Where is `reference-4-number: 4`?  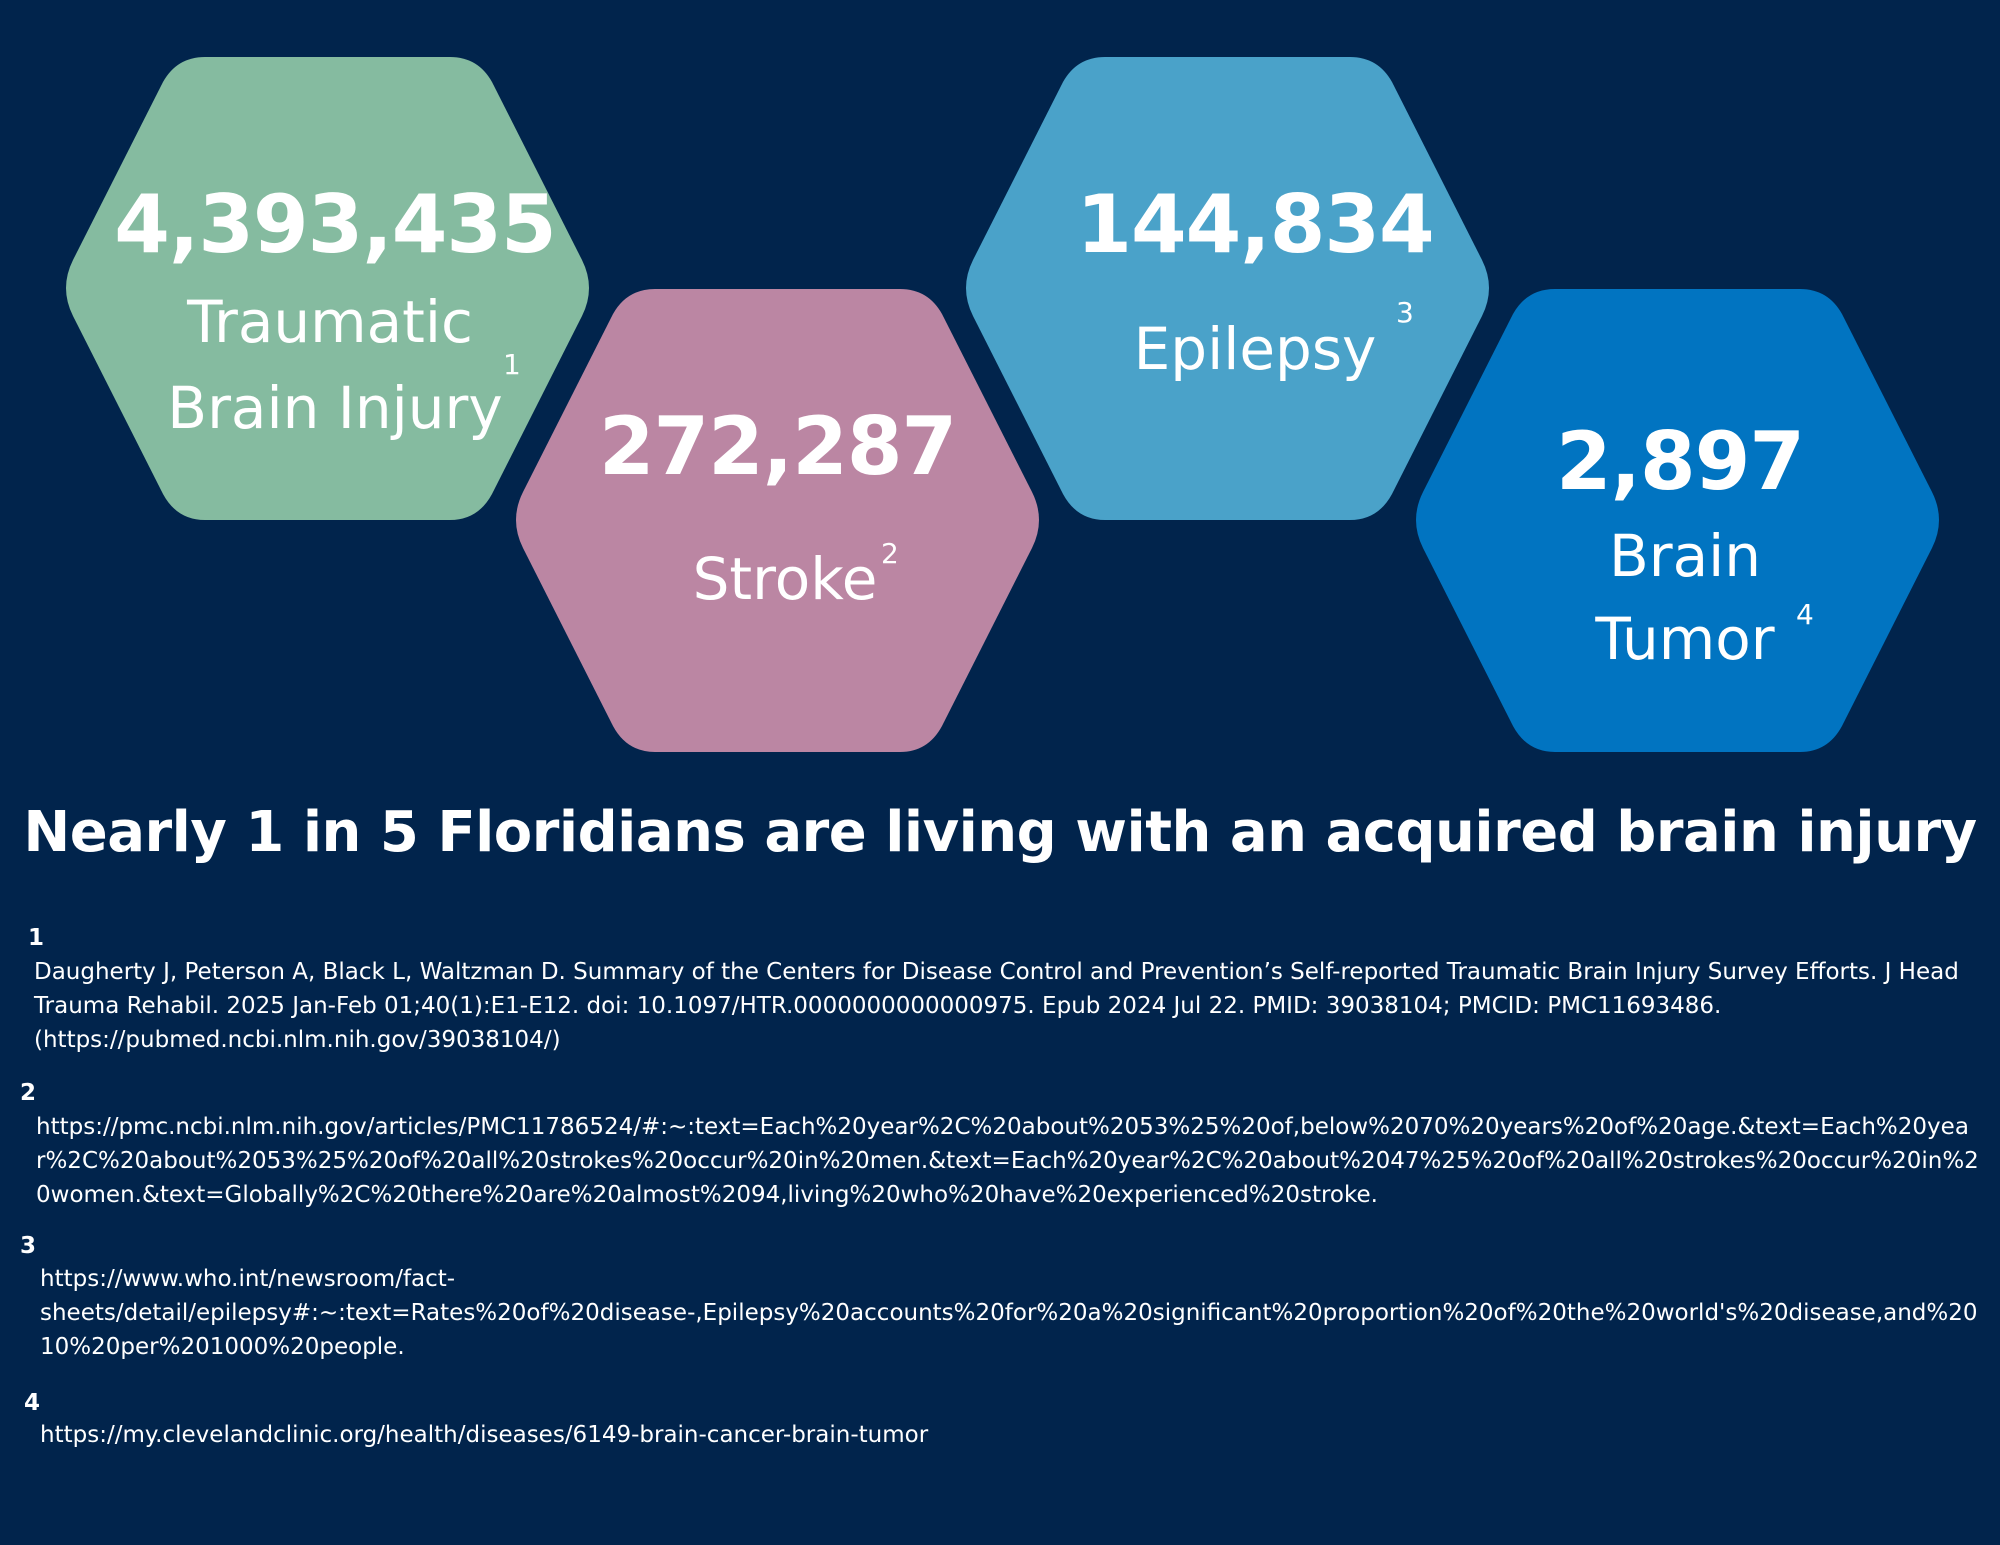 reference-4-number: 4 is located at coordinates (32, 1403).